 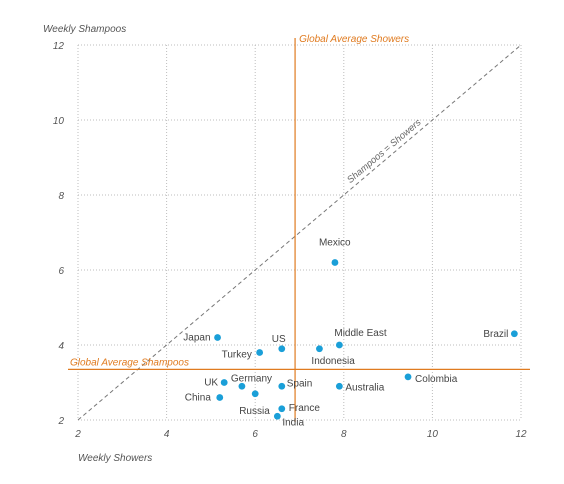 What do you see at coordinates (433, 434) in the screenshot?
I see `x-tick-label: 10` at bounding box center [433, 434].